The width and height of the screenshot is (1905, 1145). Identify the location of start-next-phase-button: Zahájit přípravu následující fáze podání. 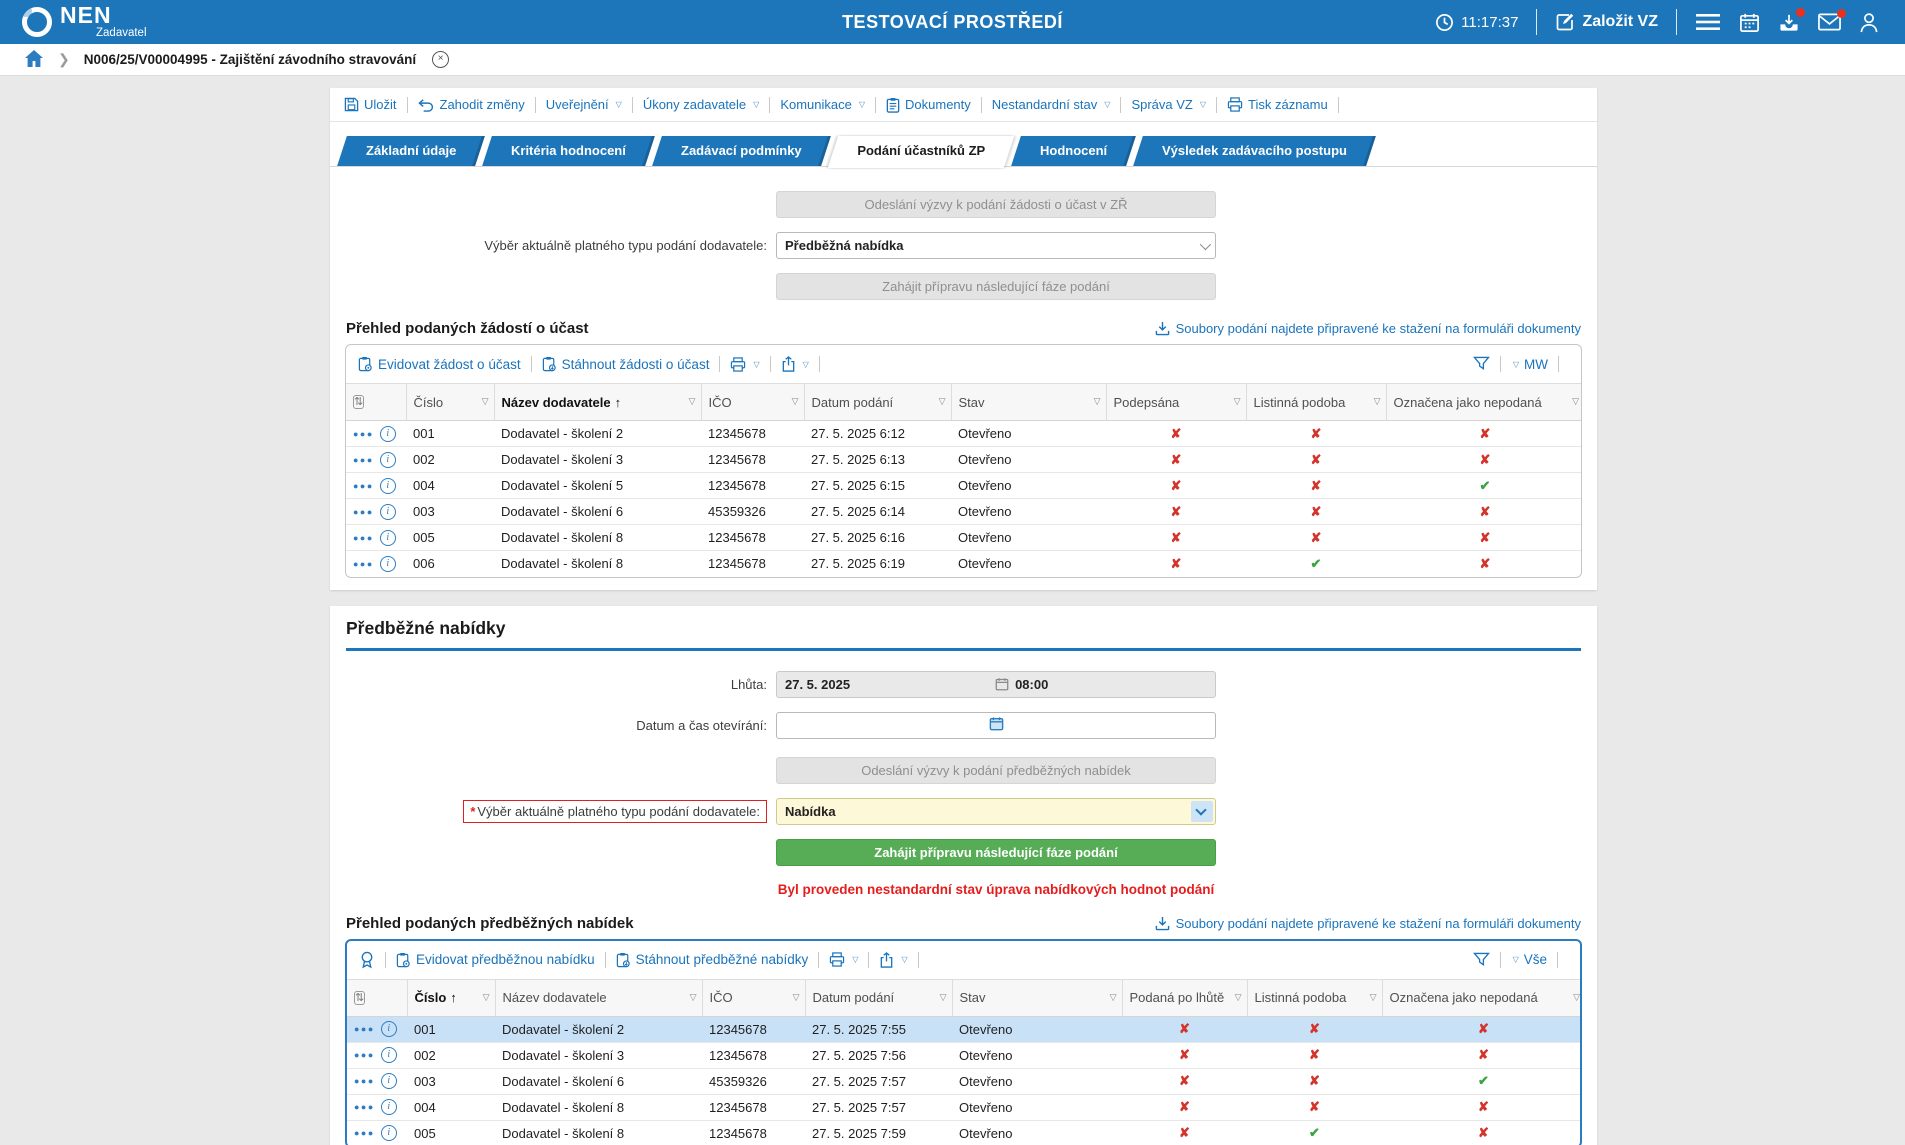
(996, 286).